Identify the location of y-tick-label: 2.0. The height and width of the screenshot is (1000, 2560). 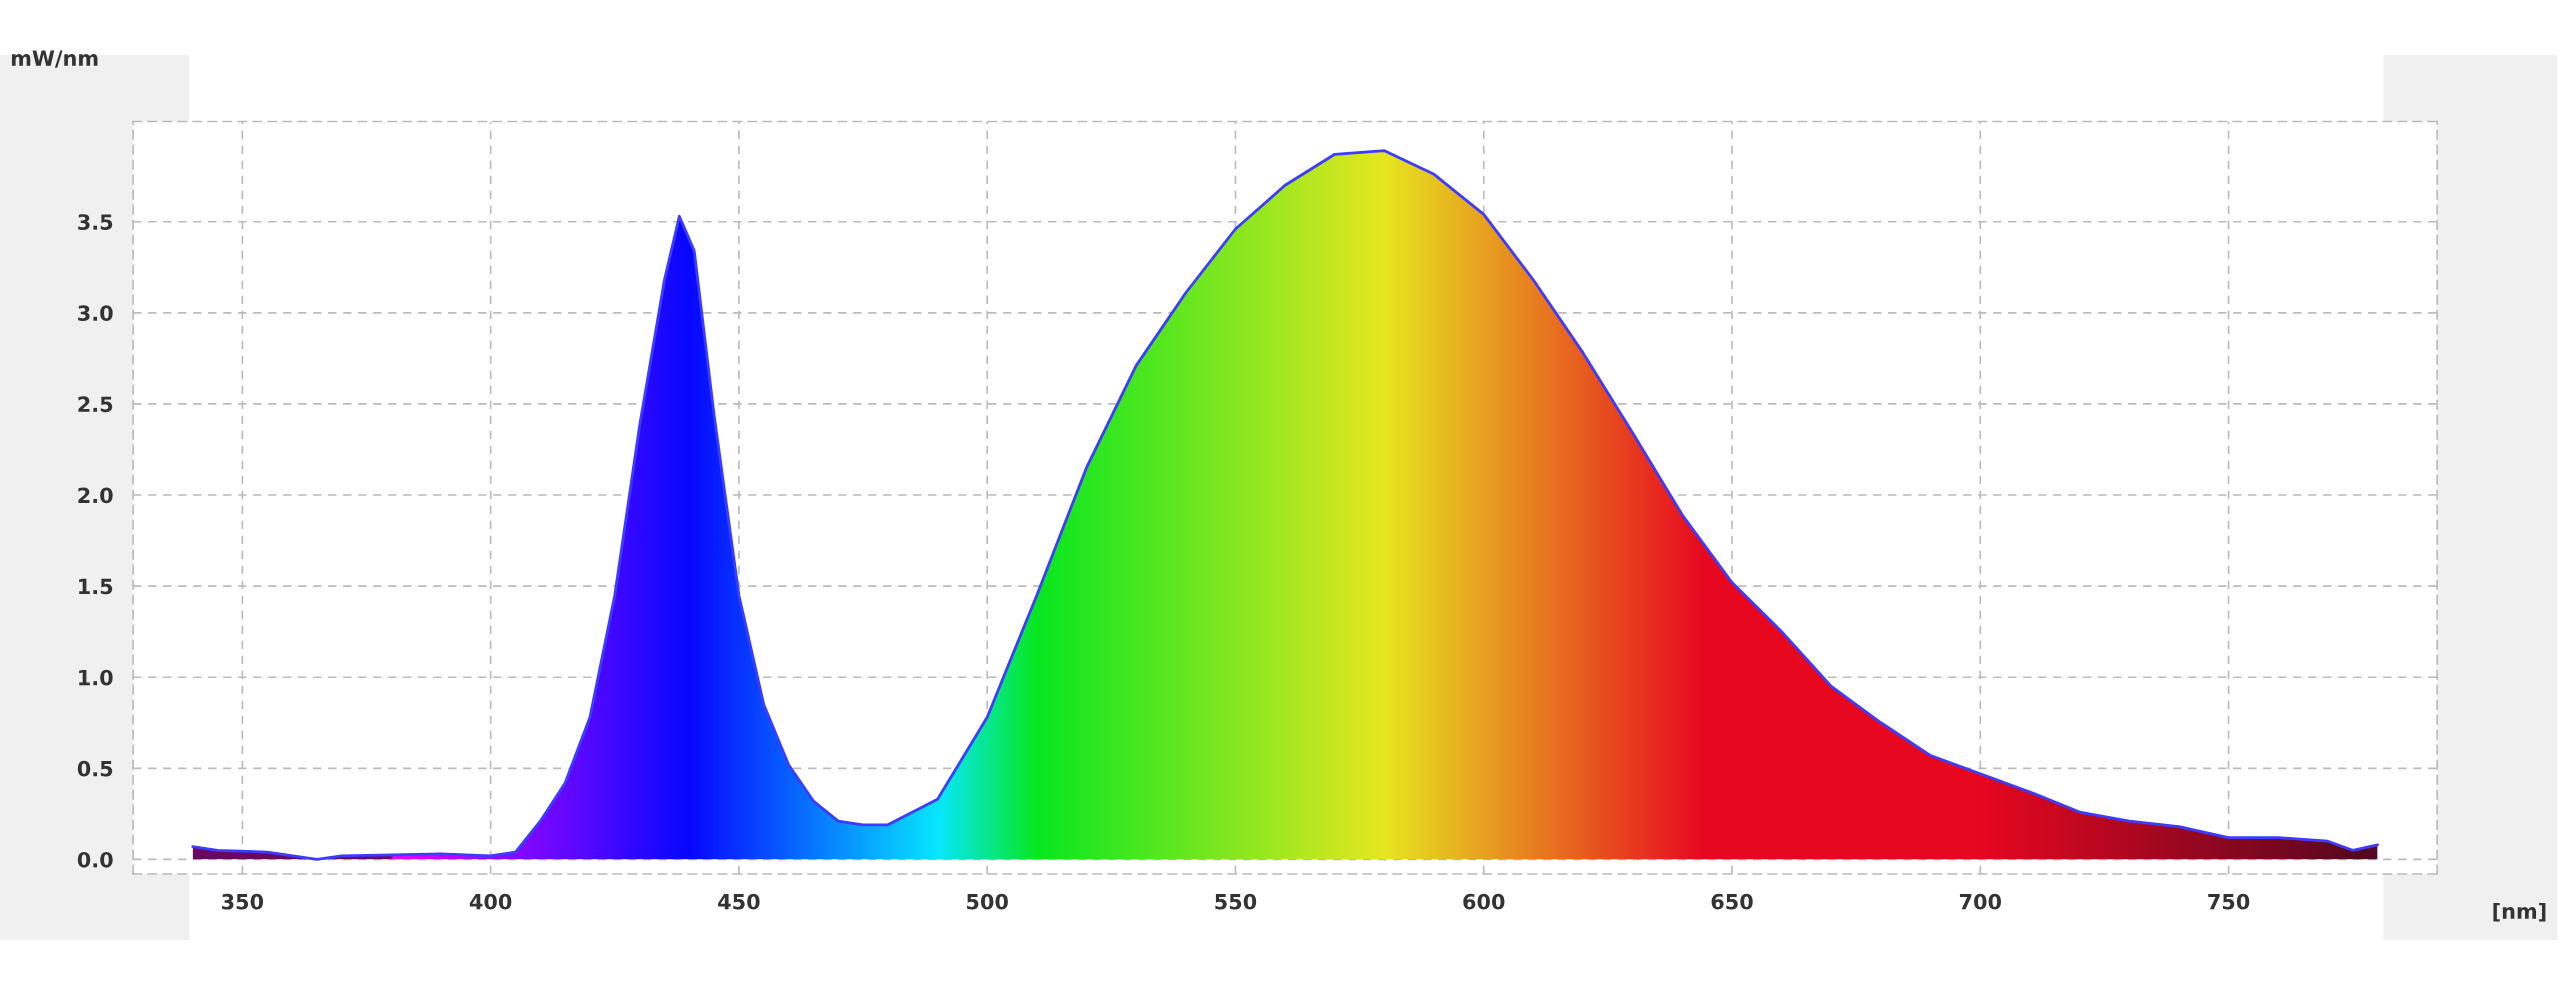
(95, 495).